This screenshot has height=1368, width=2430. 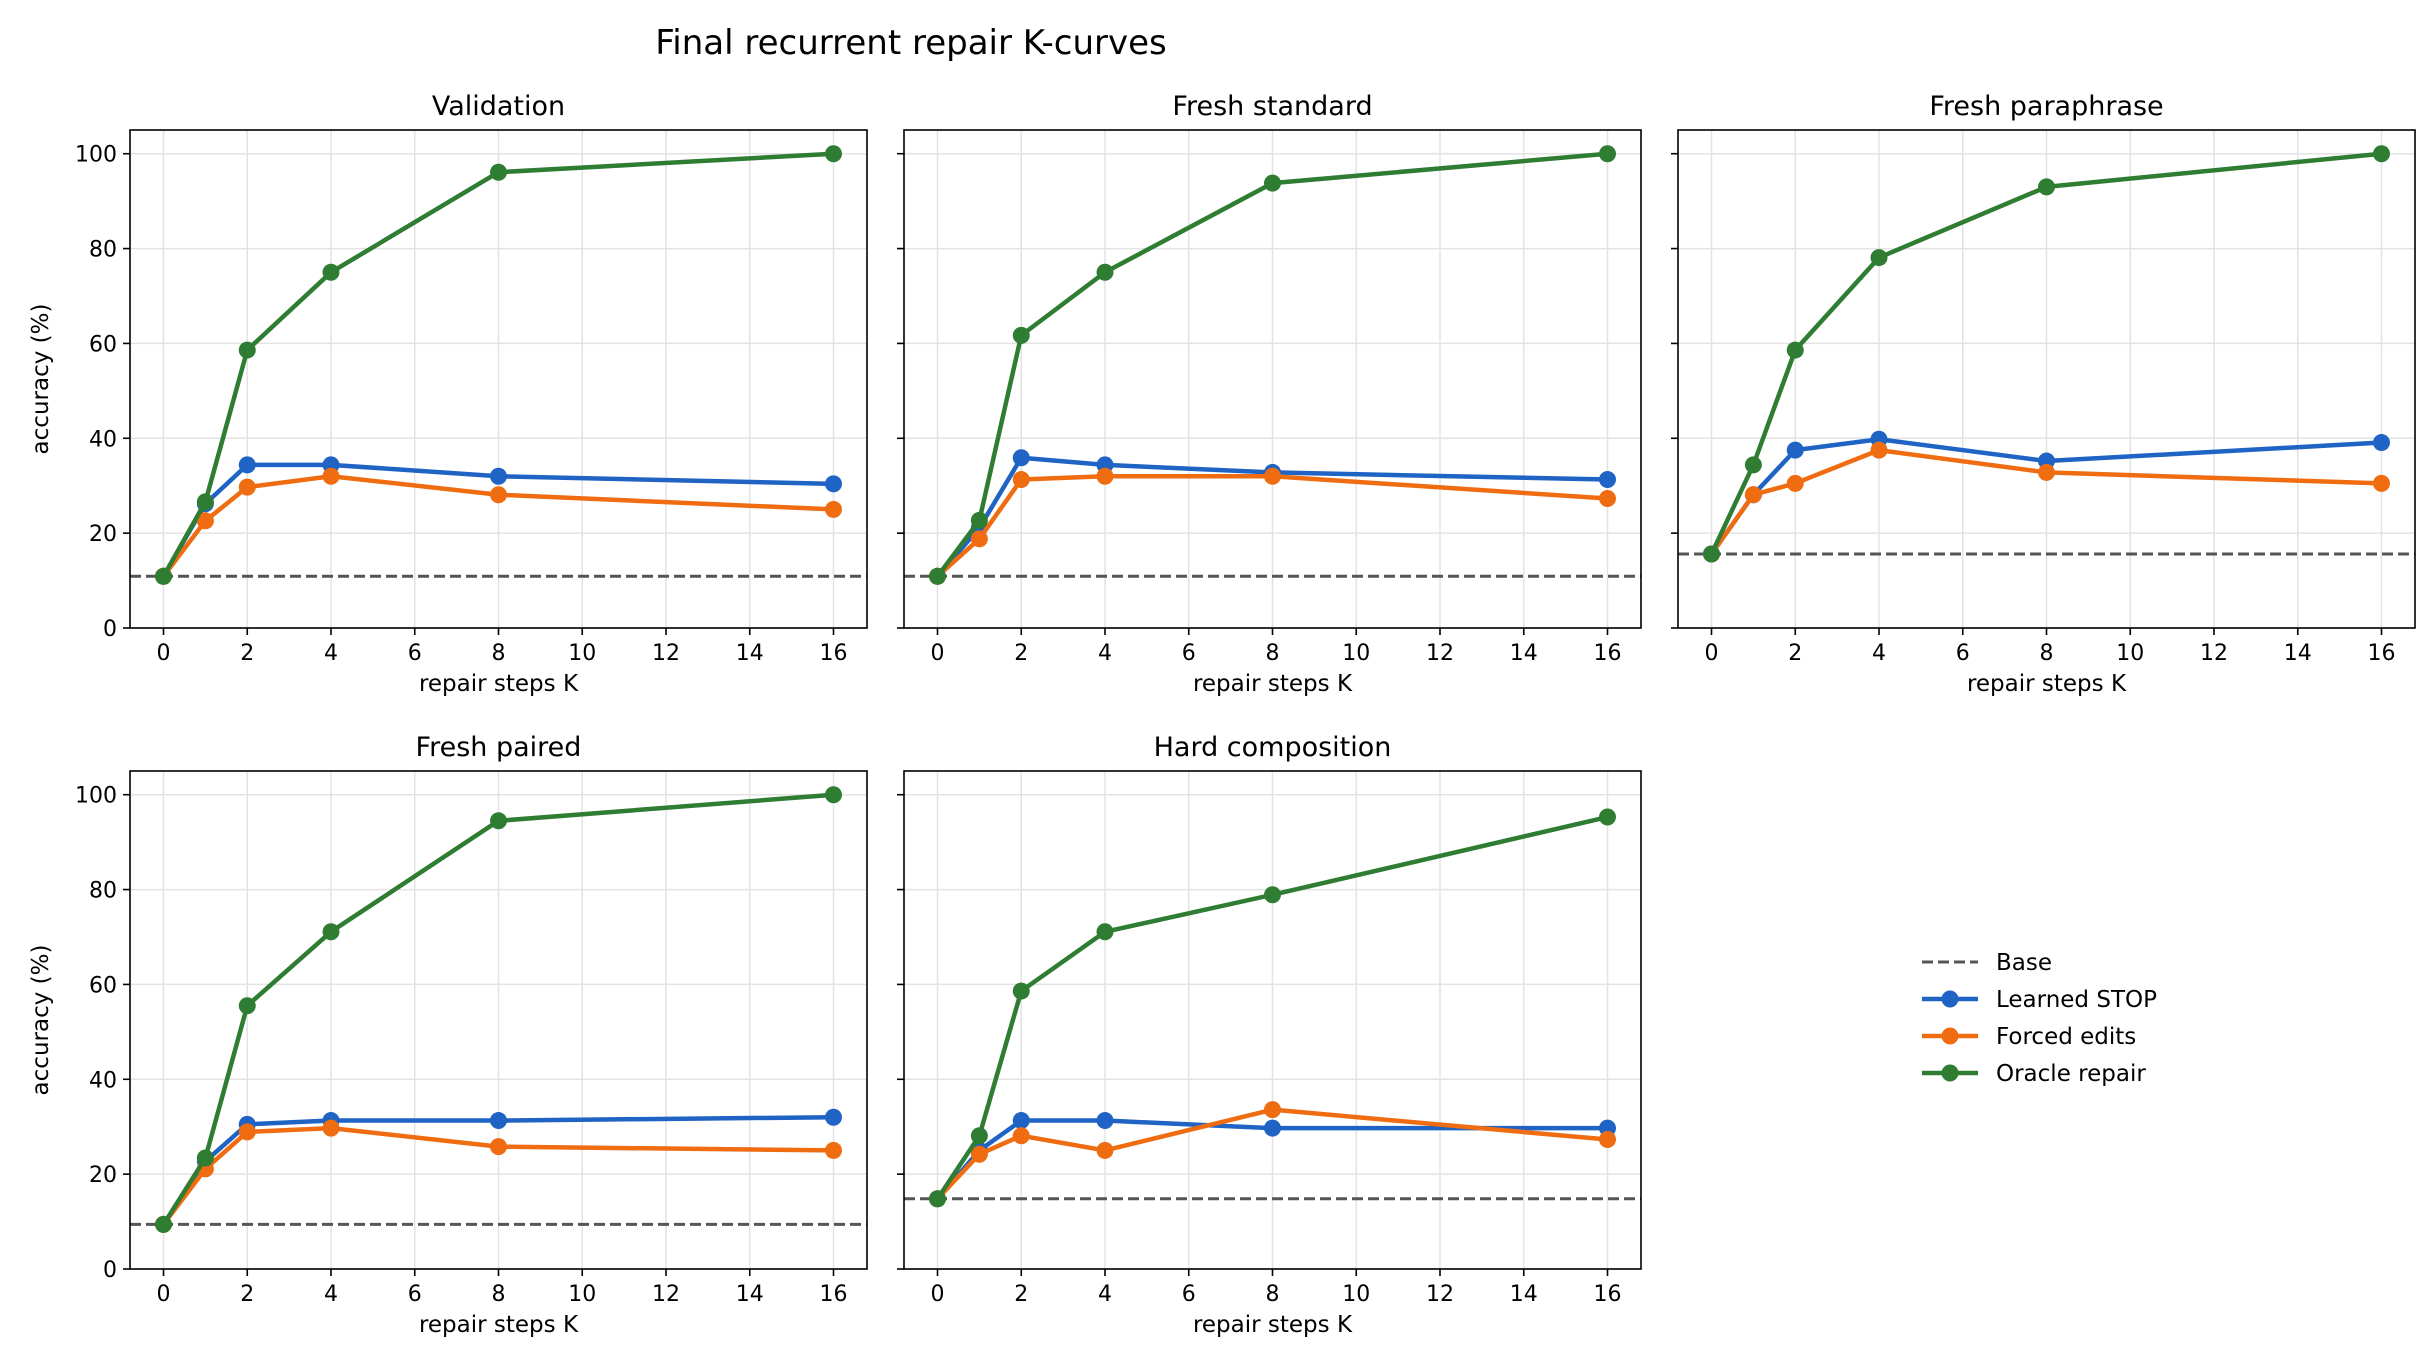 What do you see at coordinates (103, 1175) in the screenshot?
I see `y-tick-label: 20` at bounding box center [103, 1175].